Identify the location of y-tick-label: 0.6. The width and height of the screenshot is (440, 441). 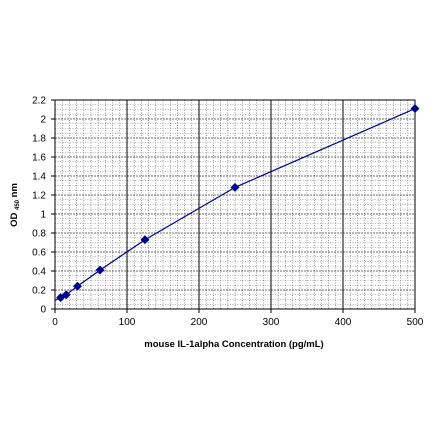
(39, 253).